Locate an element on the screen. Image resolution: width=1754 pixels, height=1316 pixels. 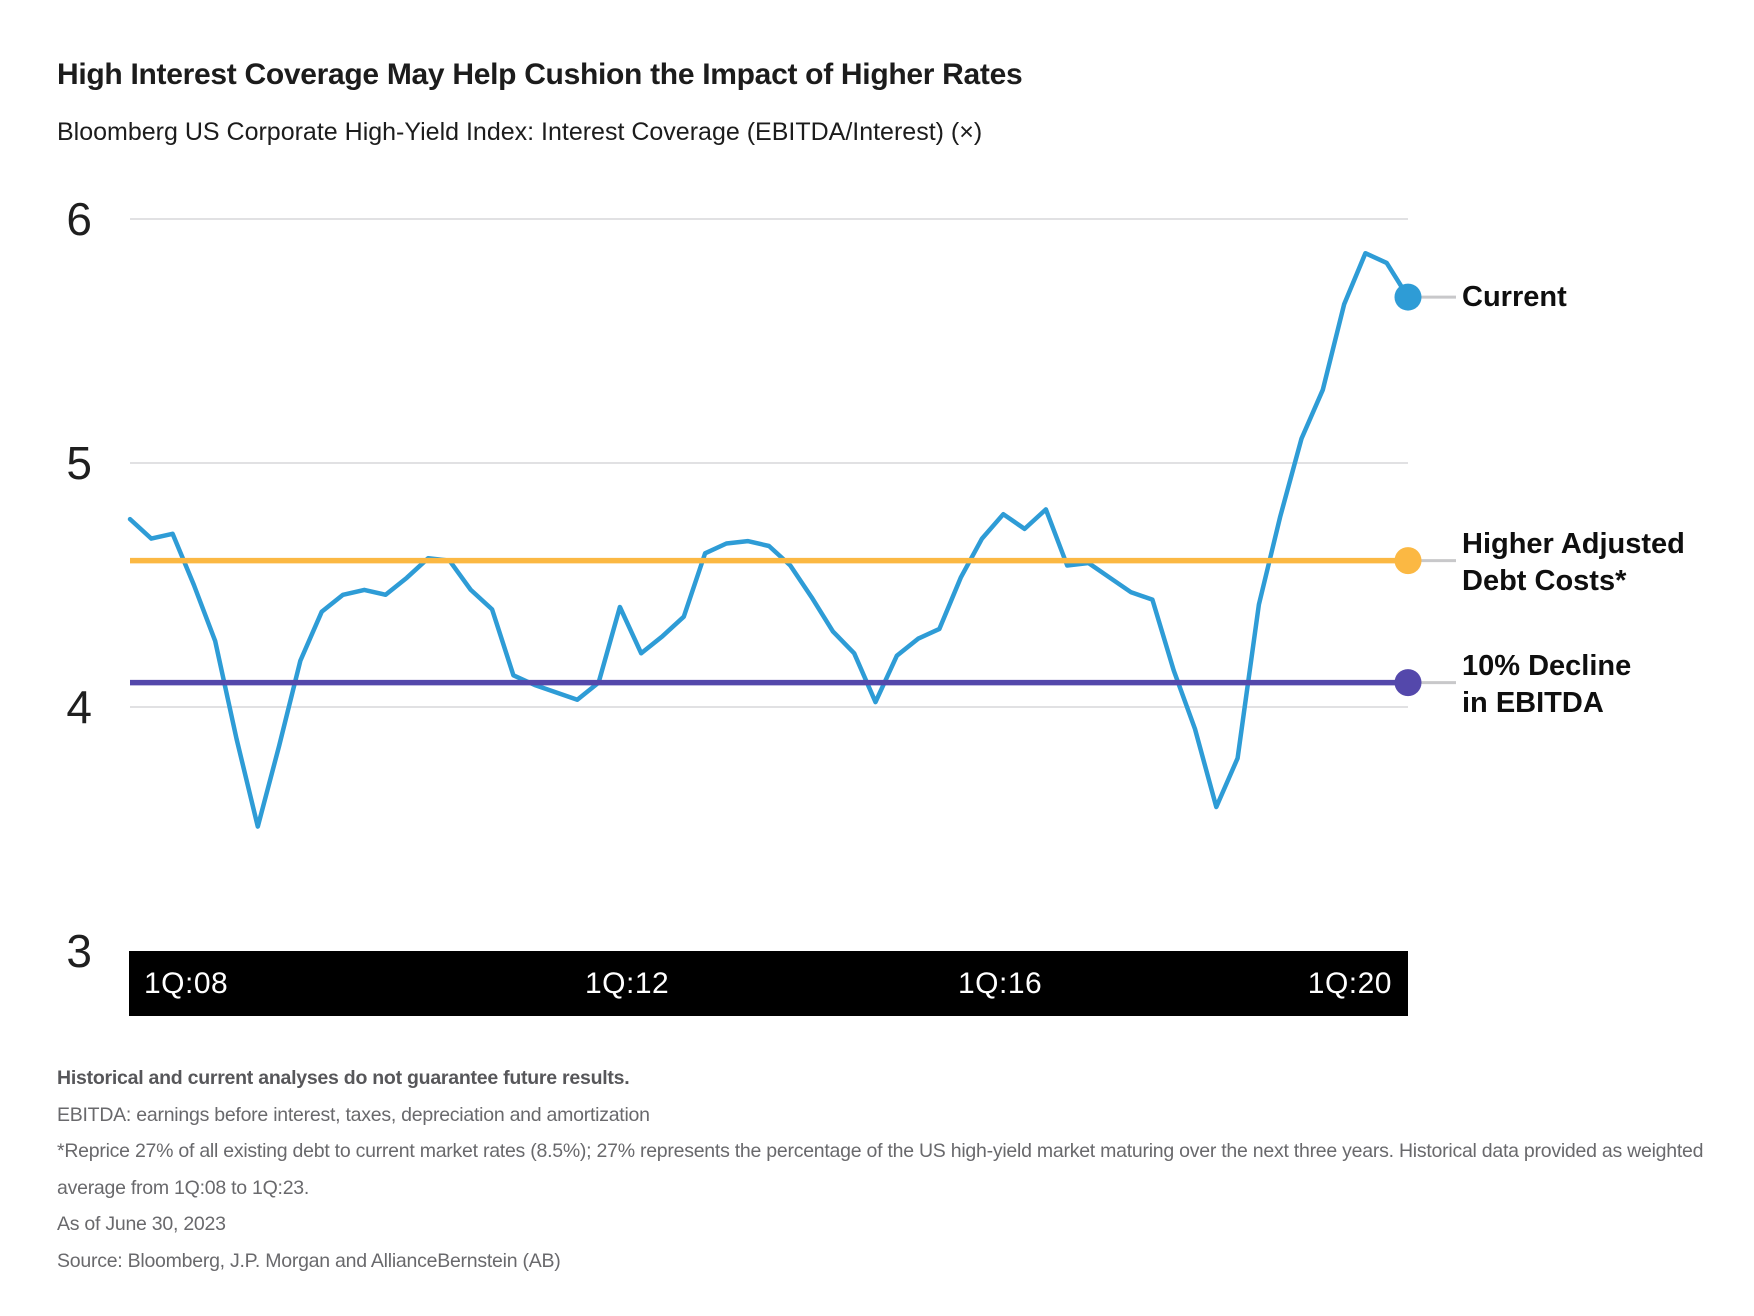
higher-debt-costs-marker-dot is located at coordinates (1408, 561).